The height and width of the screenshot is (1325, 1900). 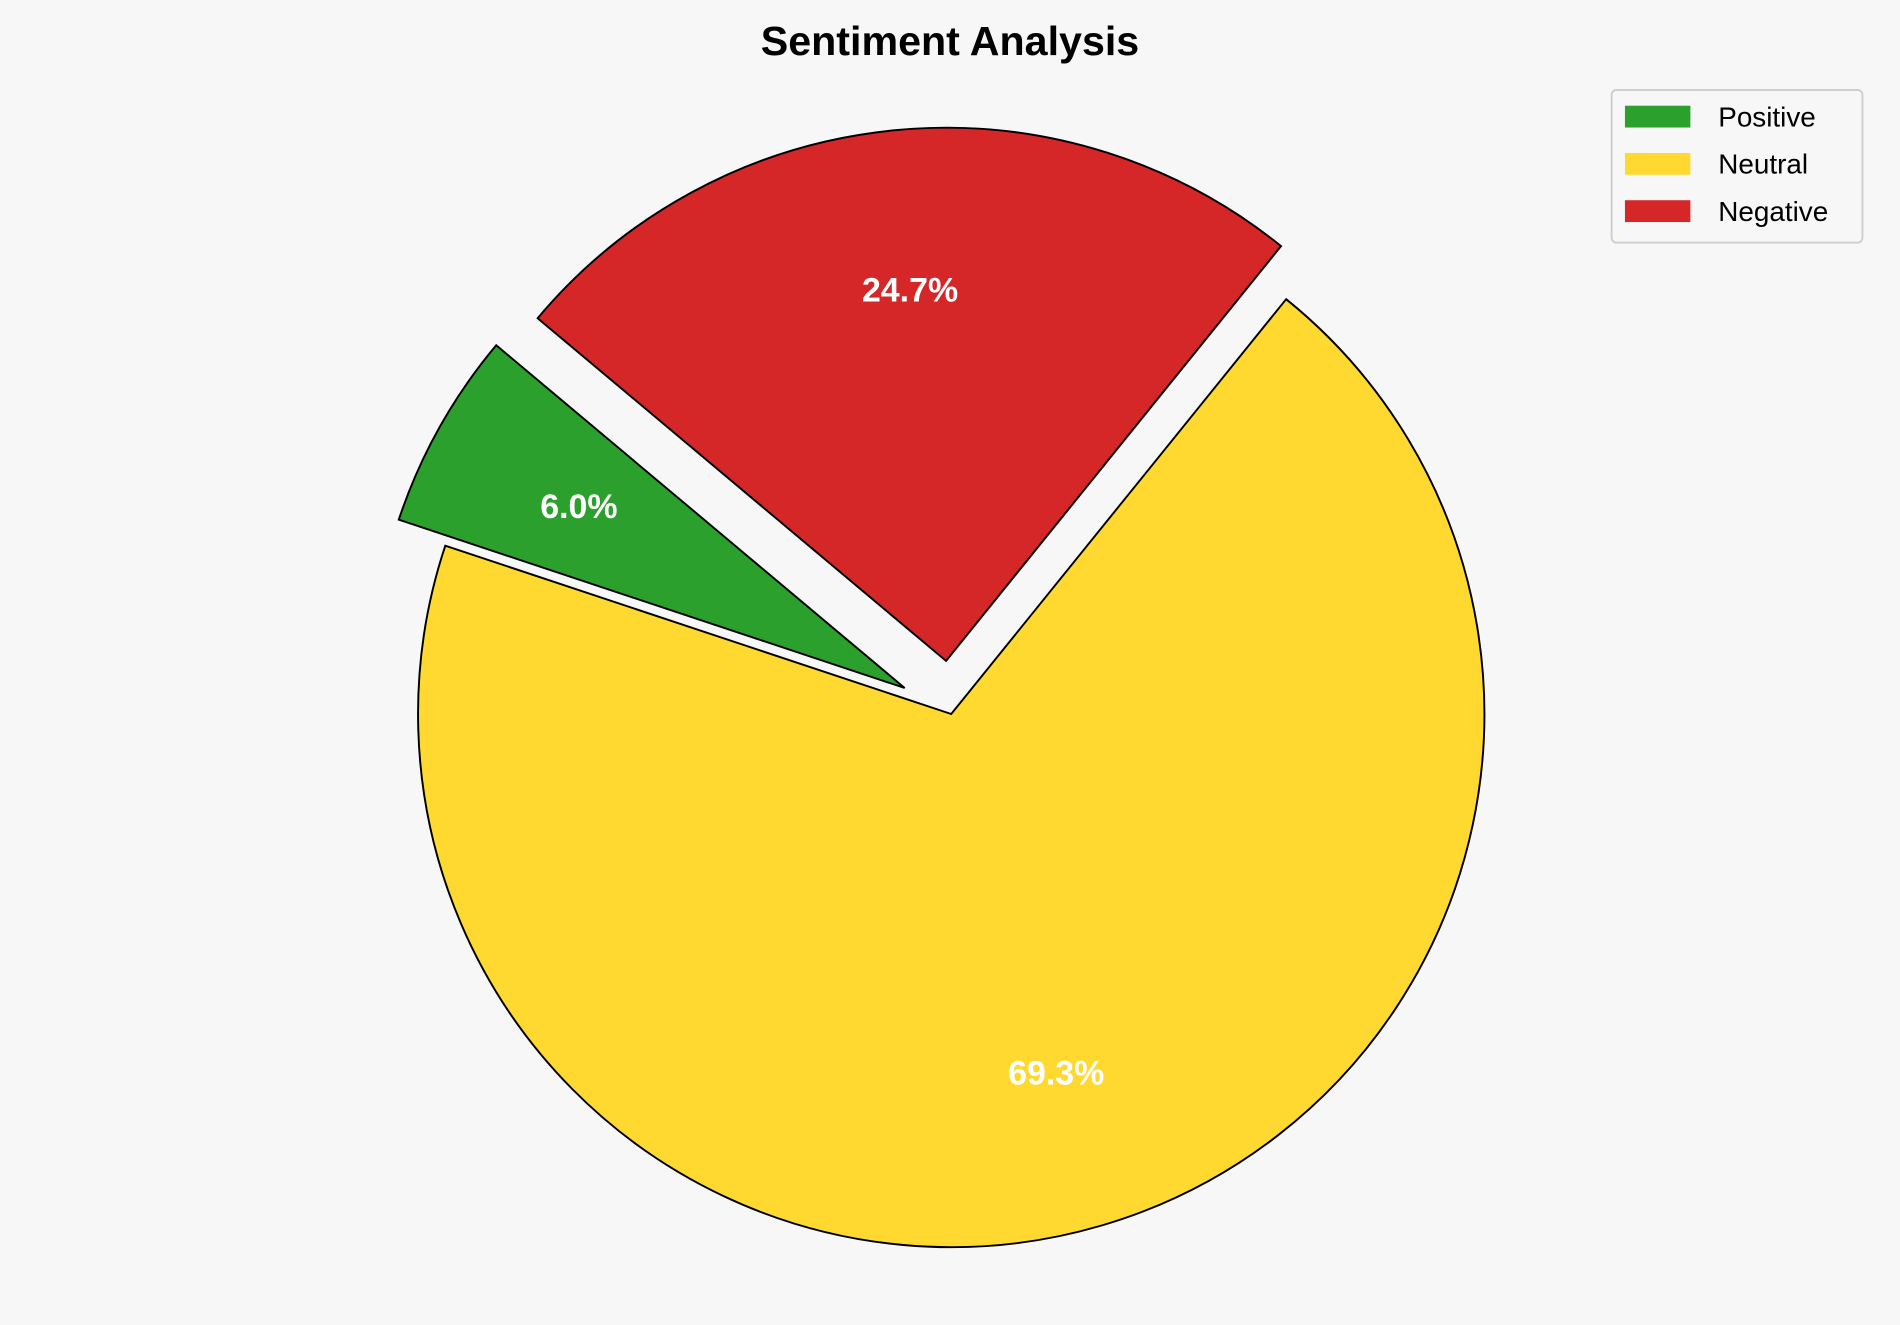 I want to click on legend: Positive Neutral Negative, so click(x=1737, y=166).